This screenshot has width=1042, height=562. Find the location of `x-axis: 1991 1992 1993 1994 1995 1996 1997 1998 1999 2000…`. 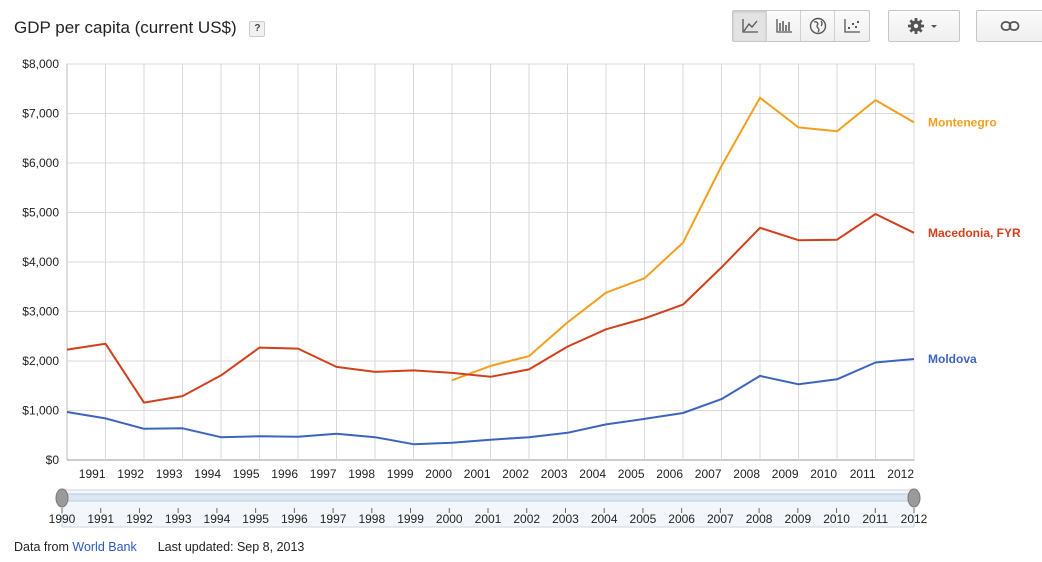

x-axis: 1991 1992 1993 1994 1995 1996 1997 1998 1999 2000… is located at coordinates (497, 474).